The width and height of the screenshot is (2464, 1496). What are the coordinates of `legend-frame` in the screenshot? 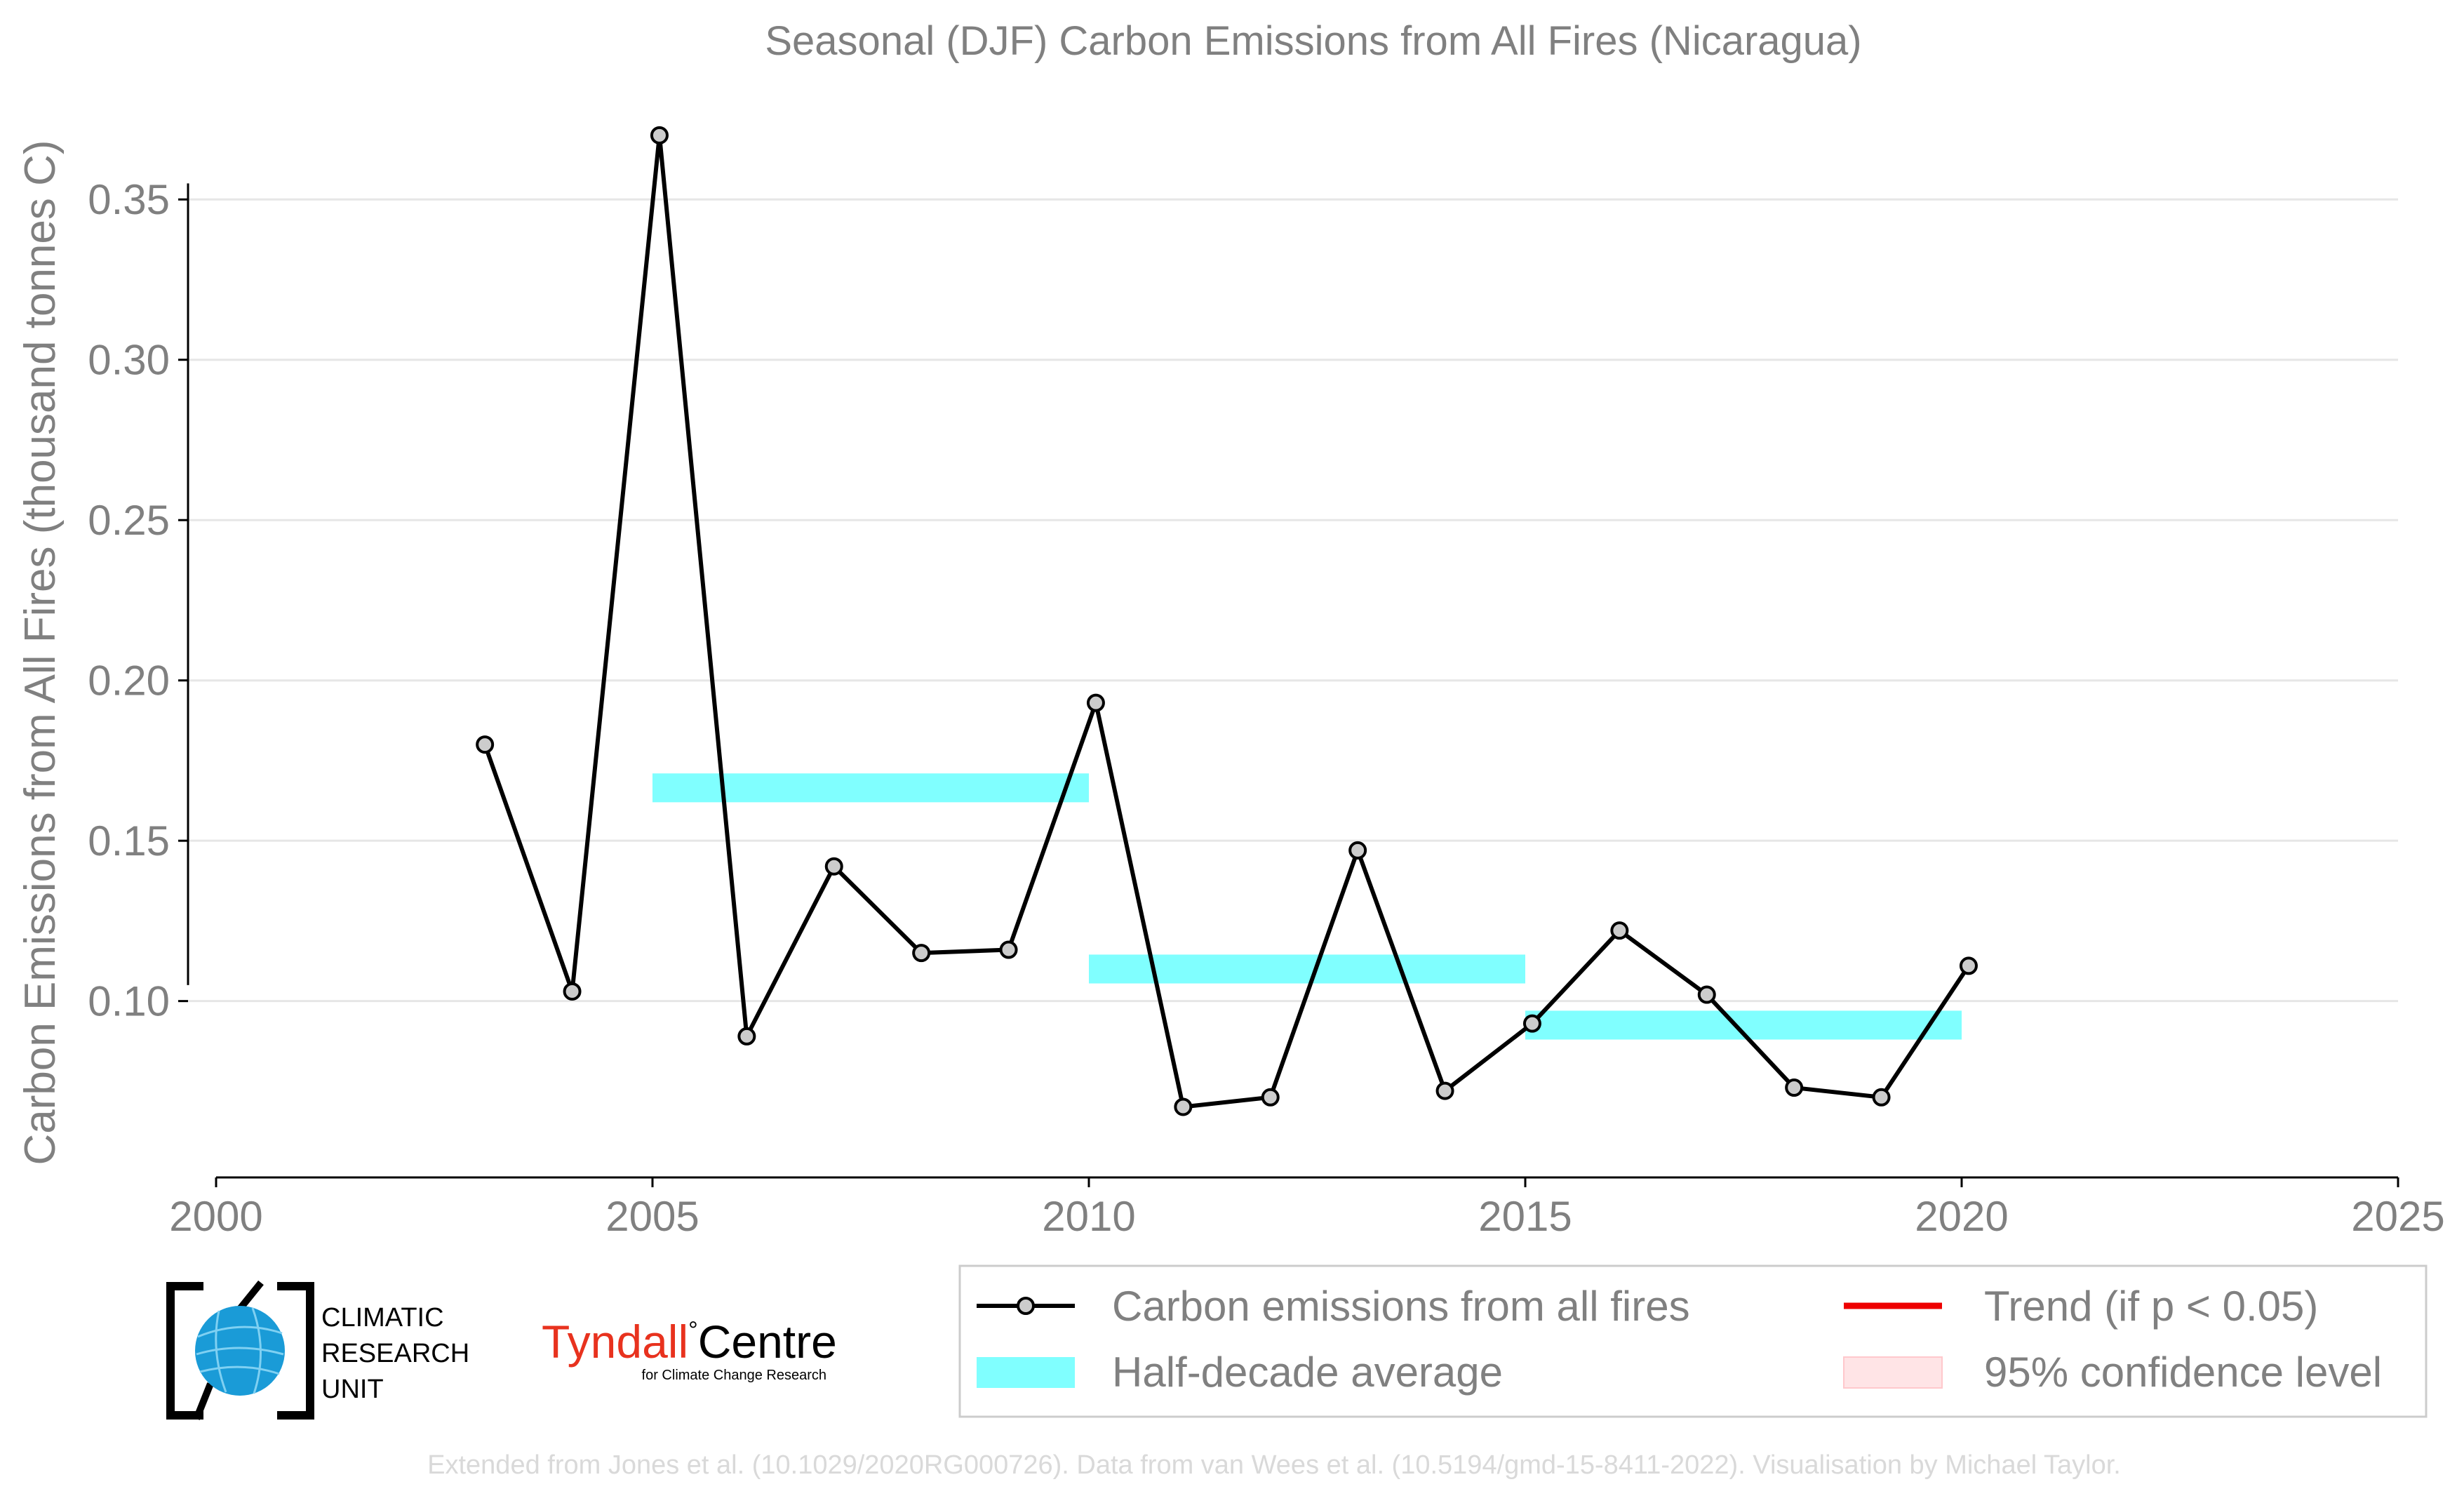 It's located at (1693, 1341).